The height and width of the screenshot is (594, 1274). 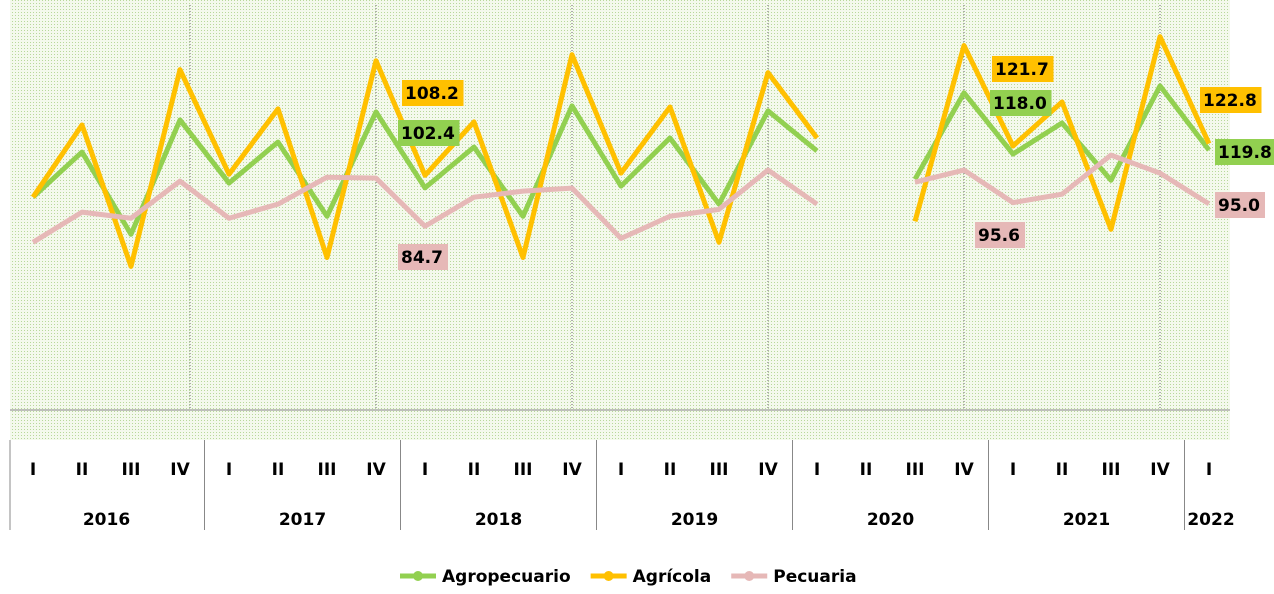 What do you see at coordinates (106, 520) in the screenshot?
I see `year-label: 2016` at bounding box center [106, 520].